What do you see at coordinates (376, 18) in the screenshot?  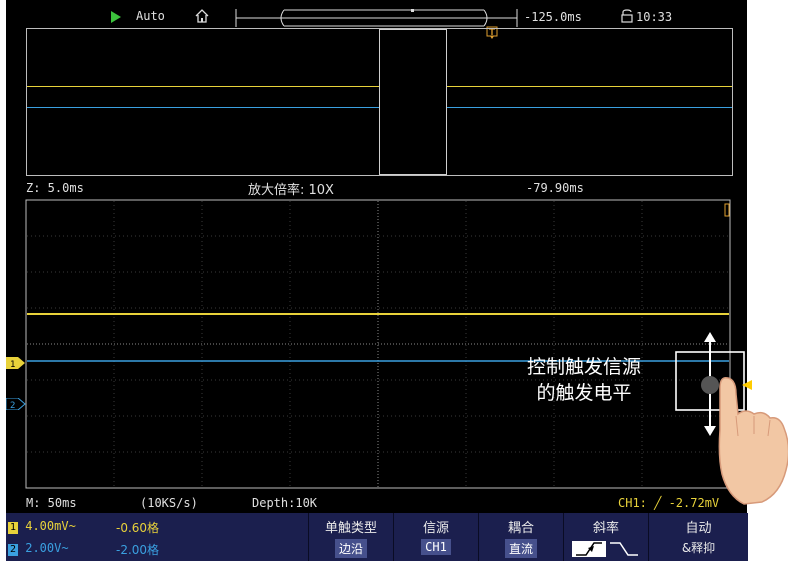 I see `memory-position-bar` at bounding box center [376, 18].